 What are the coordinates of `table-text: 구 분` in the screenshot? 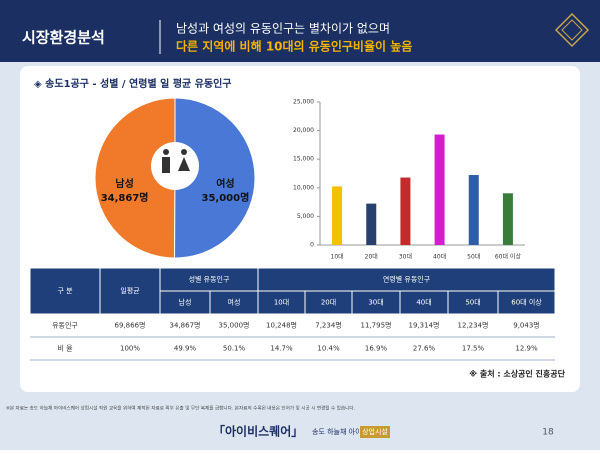 It's located at (65, 291).